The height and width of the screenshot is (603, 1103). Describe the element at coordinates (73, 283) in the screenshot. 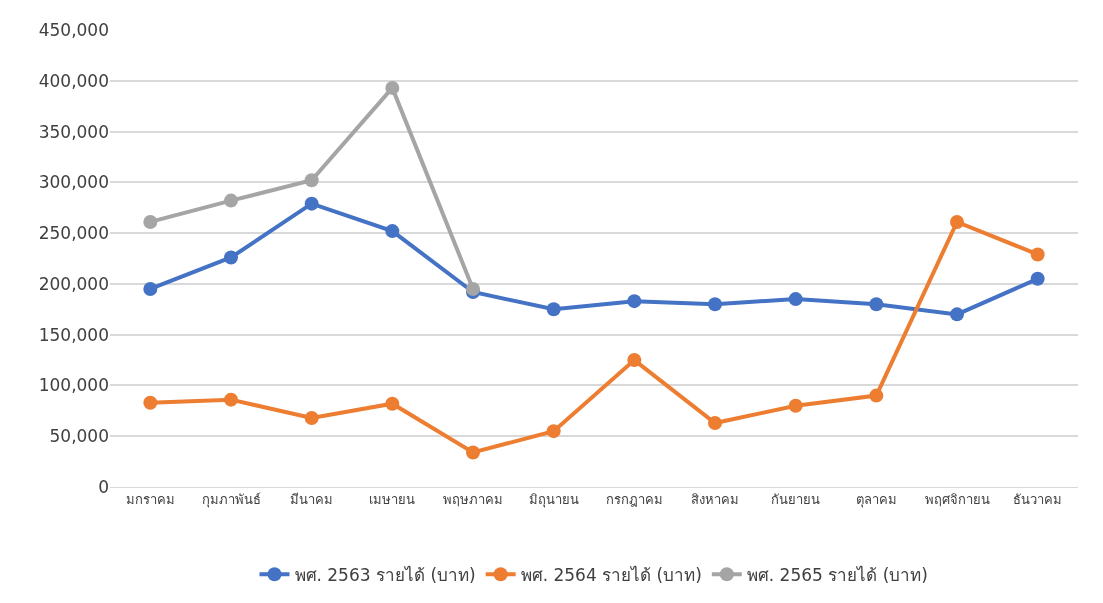

I see `y-tick-label: 200,000` at that location.